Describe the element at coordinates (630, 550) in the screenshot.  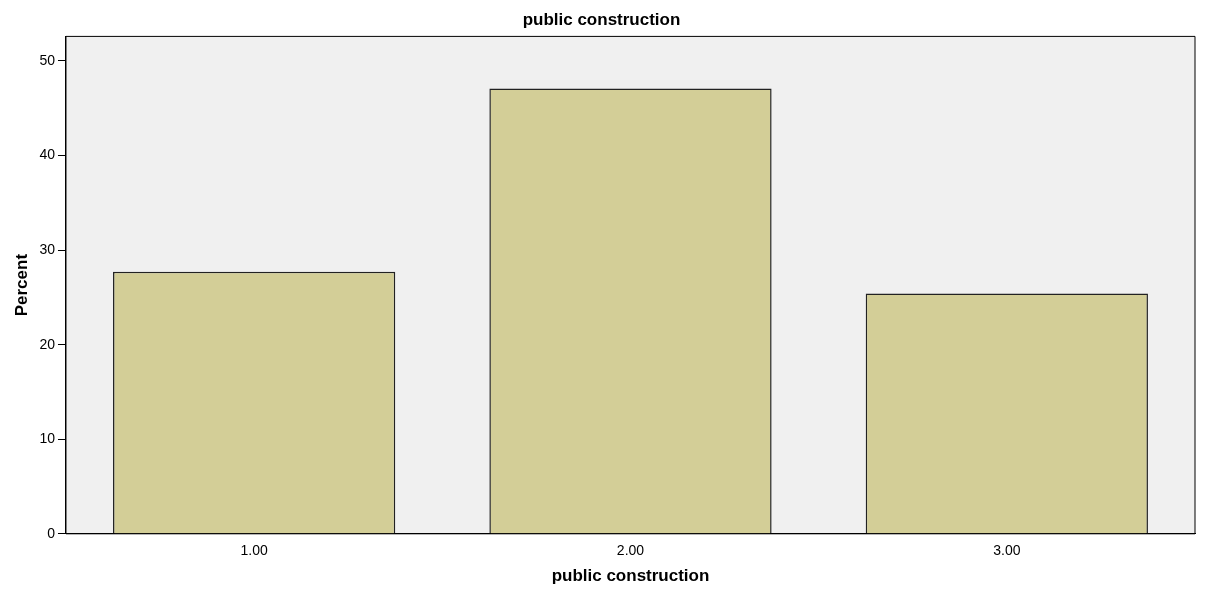
I see `x-tick-label: 2.00` at that location.